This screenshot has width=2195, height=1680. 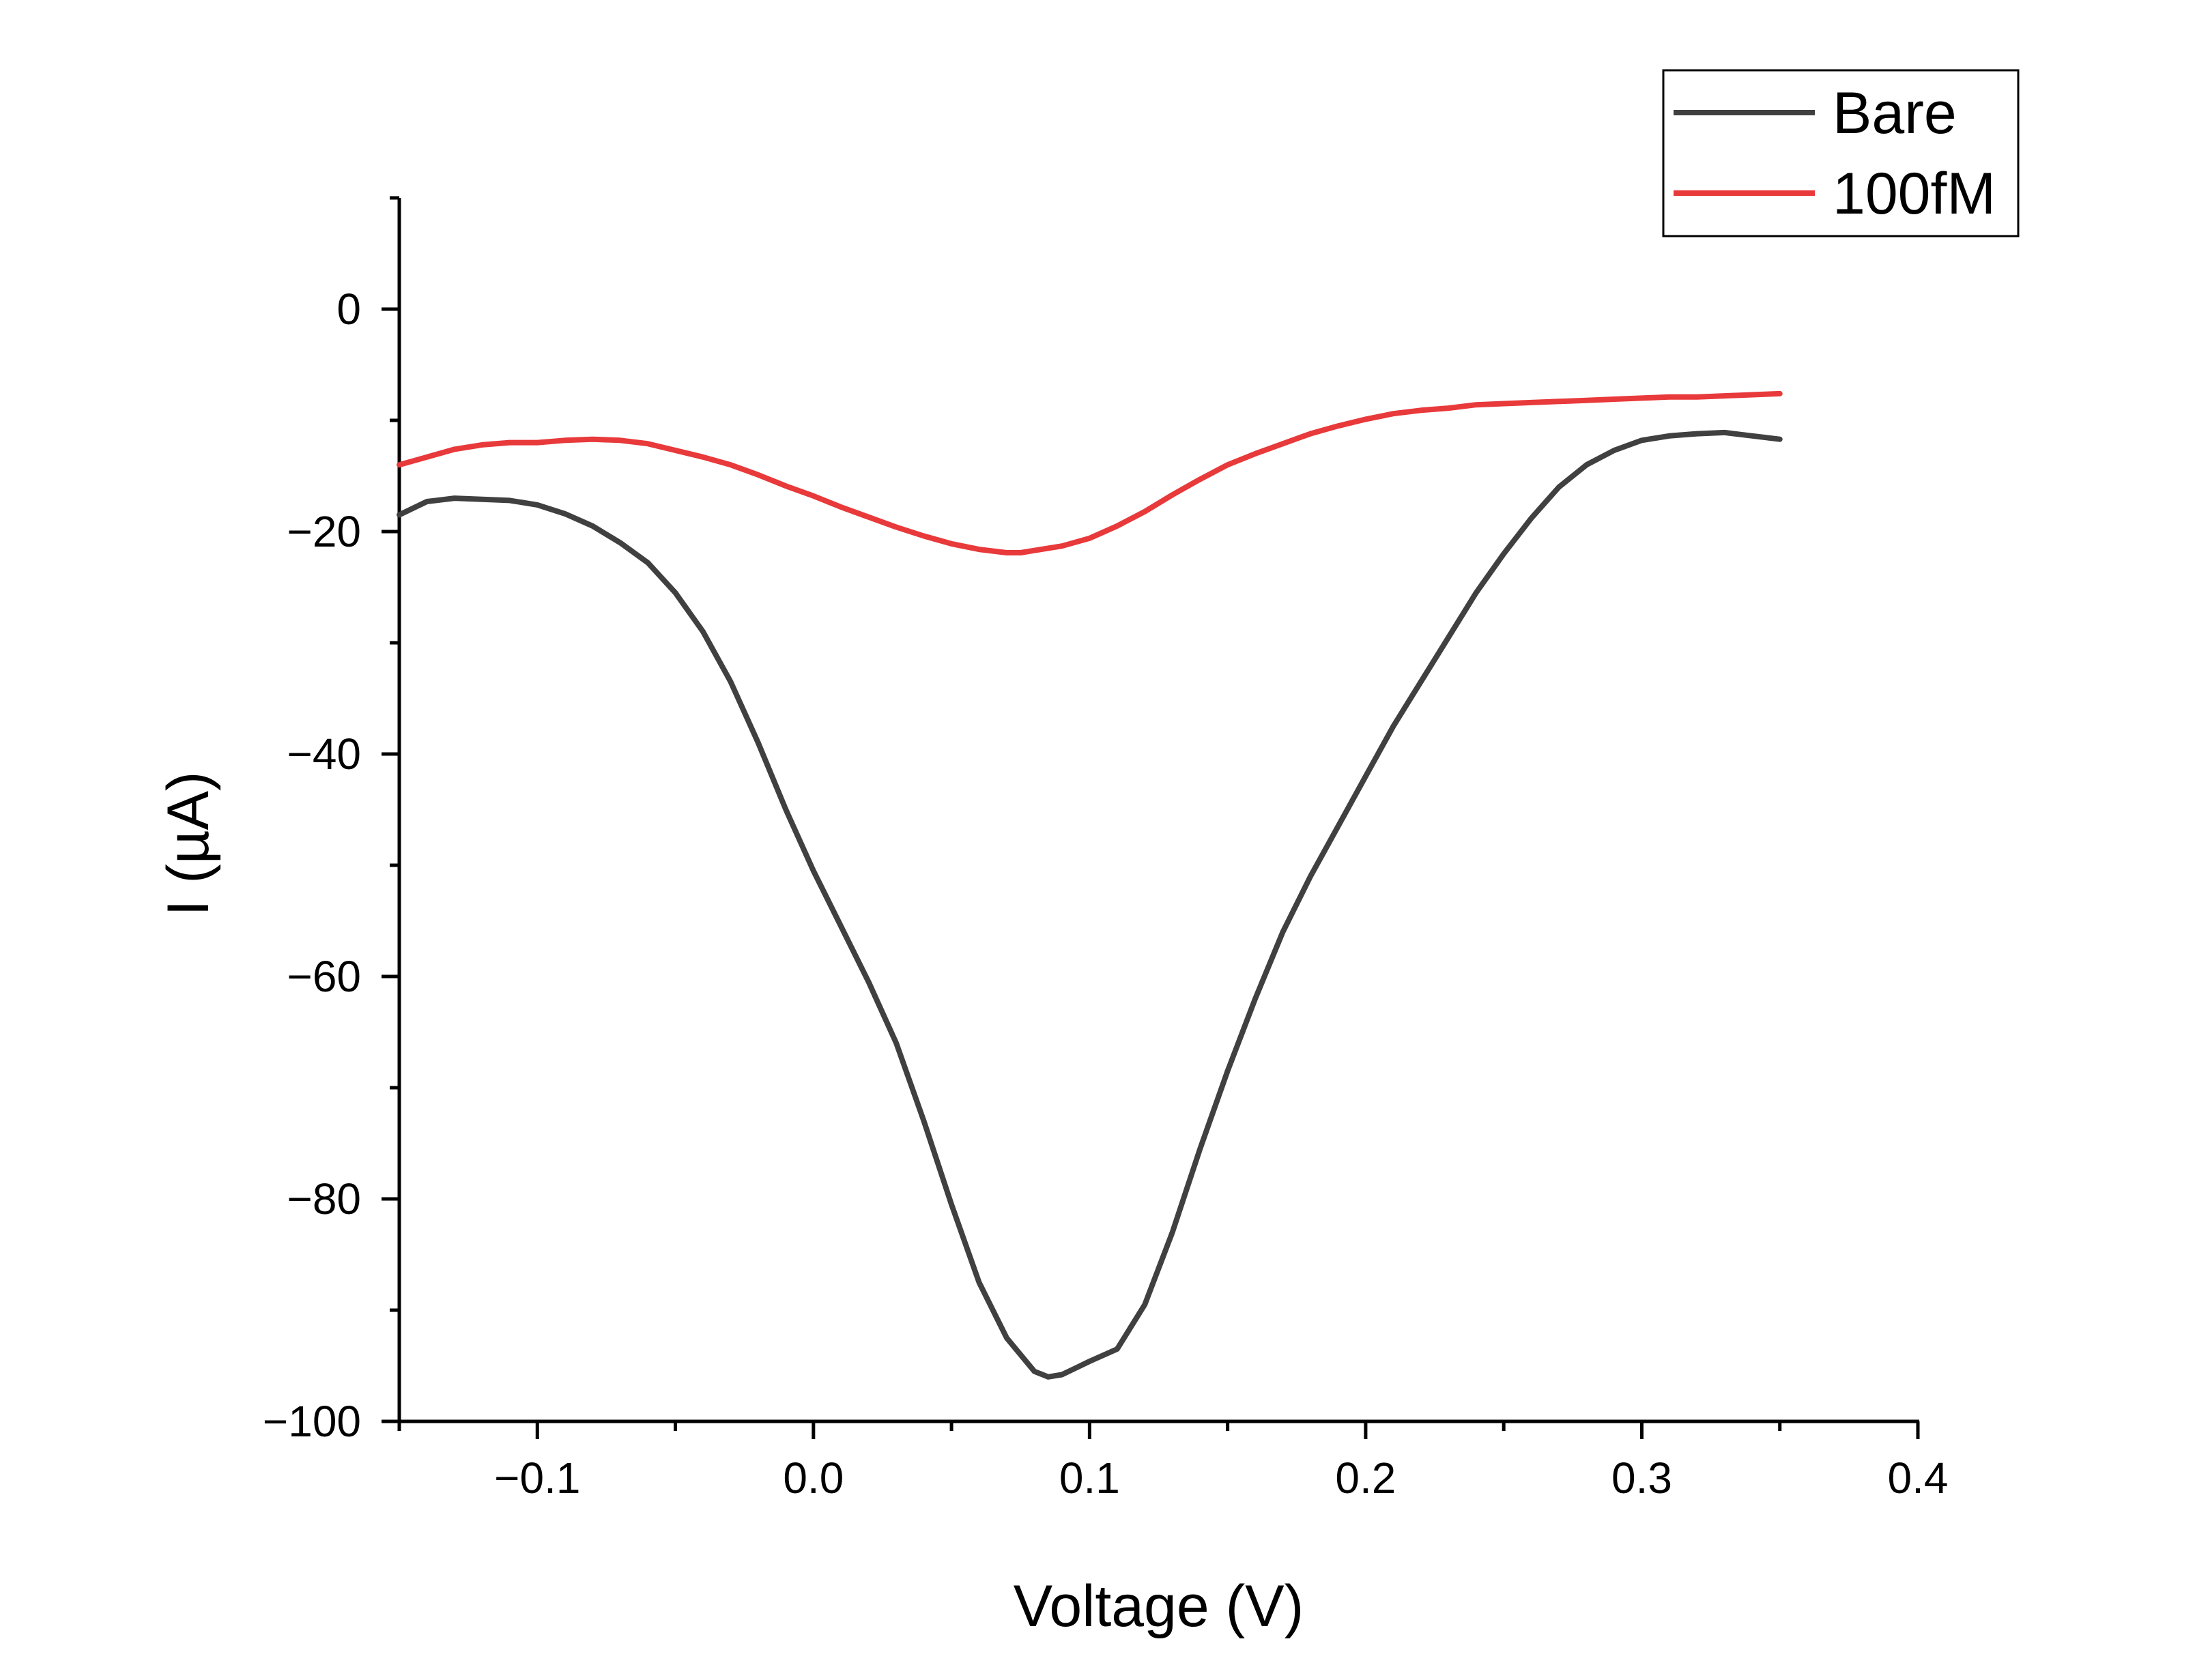 I want to click on y-tick-label: −60, so click(x=324, y=976).